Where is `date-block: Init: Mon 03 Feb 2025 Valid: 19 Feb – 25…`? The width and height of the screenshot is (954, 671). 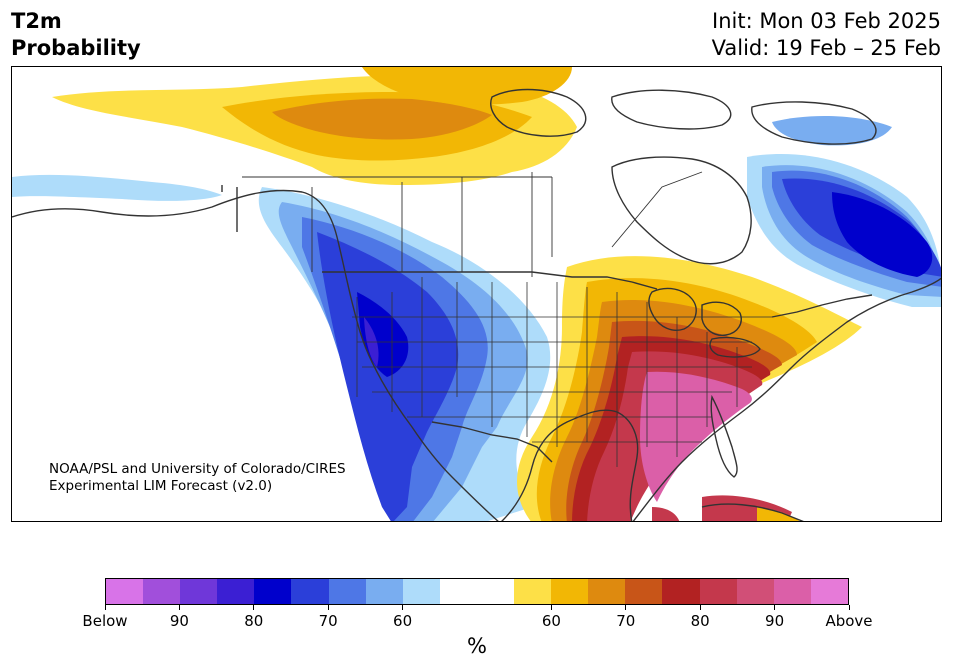
date-block: Init: Mon 03 Feb 2025 Valid: 19 Feb – 25… is located at coordinates (826, 35).